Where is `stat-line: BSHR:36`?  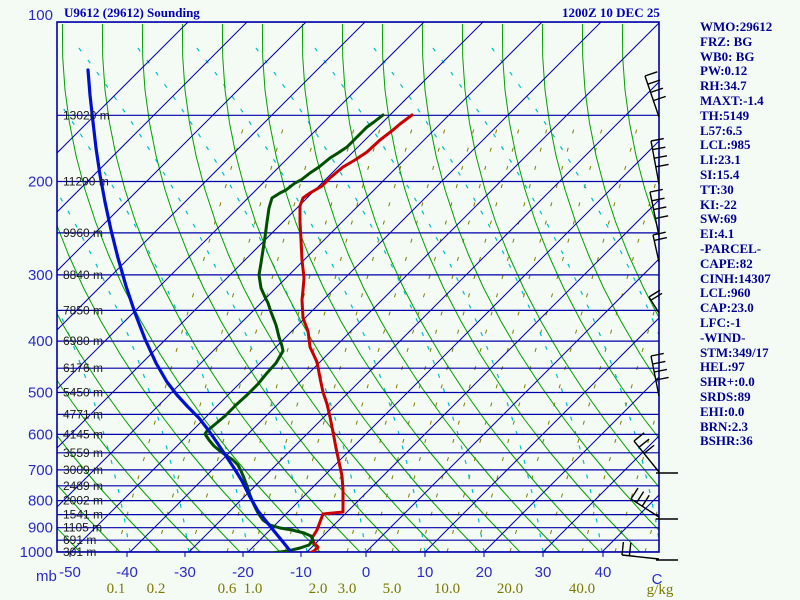
stat-line: BSHR:36 is located at coordinates (726, 441).